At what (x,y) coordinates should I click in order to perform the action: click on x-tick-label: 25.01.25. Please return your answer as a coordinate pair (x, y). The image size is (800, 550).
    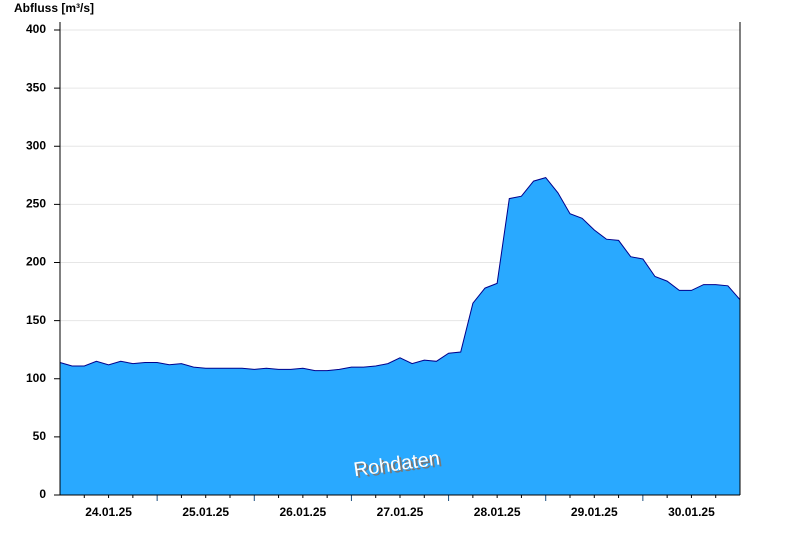
    Looking at the image, I should click on (205, 512).